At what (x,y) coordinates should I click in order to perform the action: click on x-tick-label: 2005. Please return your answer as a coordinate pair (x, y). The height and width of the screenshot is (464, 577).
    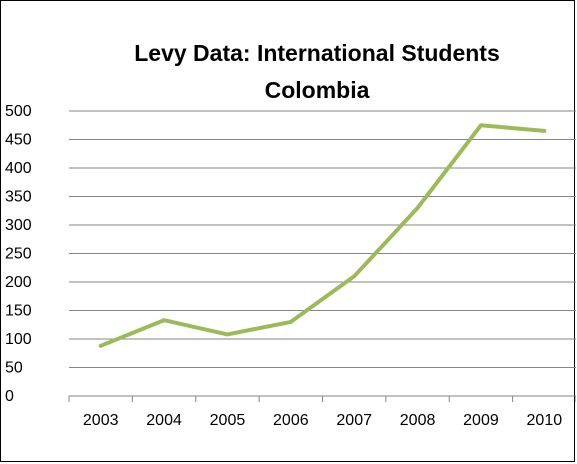
    Looking at the image, I should click on (228, 420).